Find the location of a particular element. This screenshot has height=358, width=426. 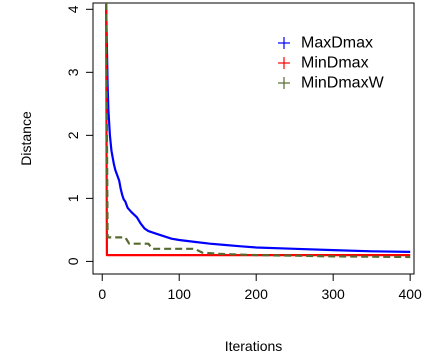

legend-label: MinDmax is located at coordinates (335, 63).